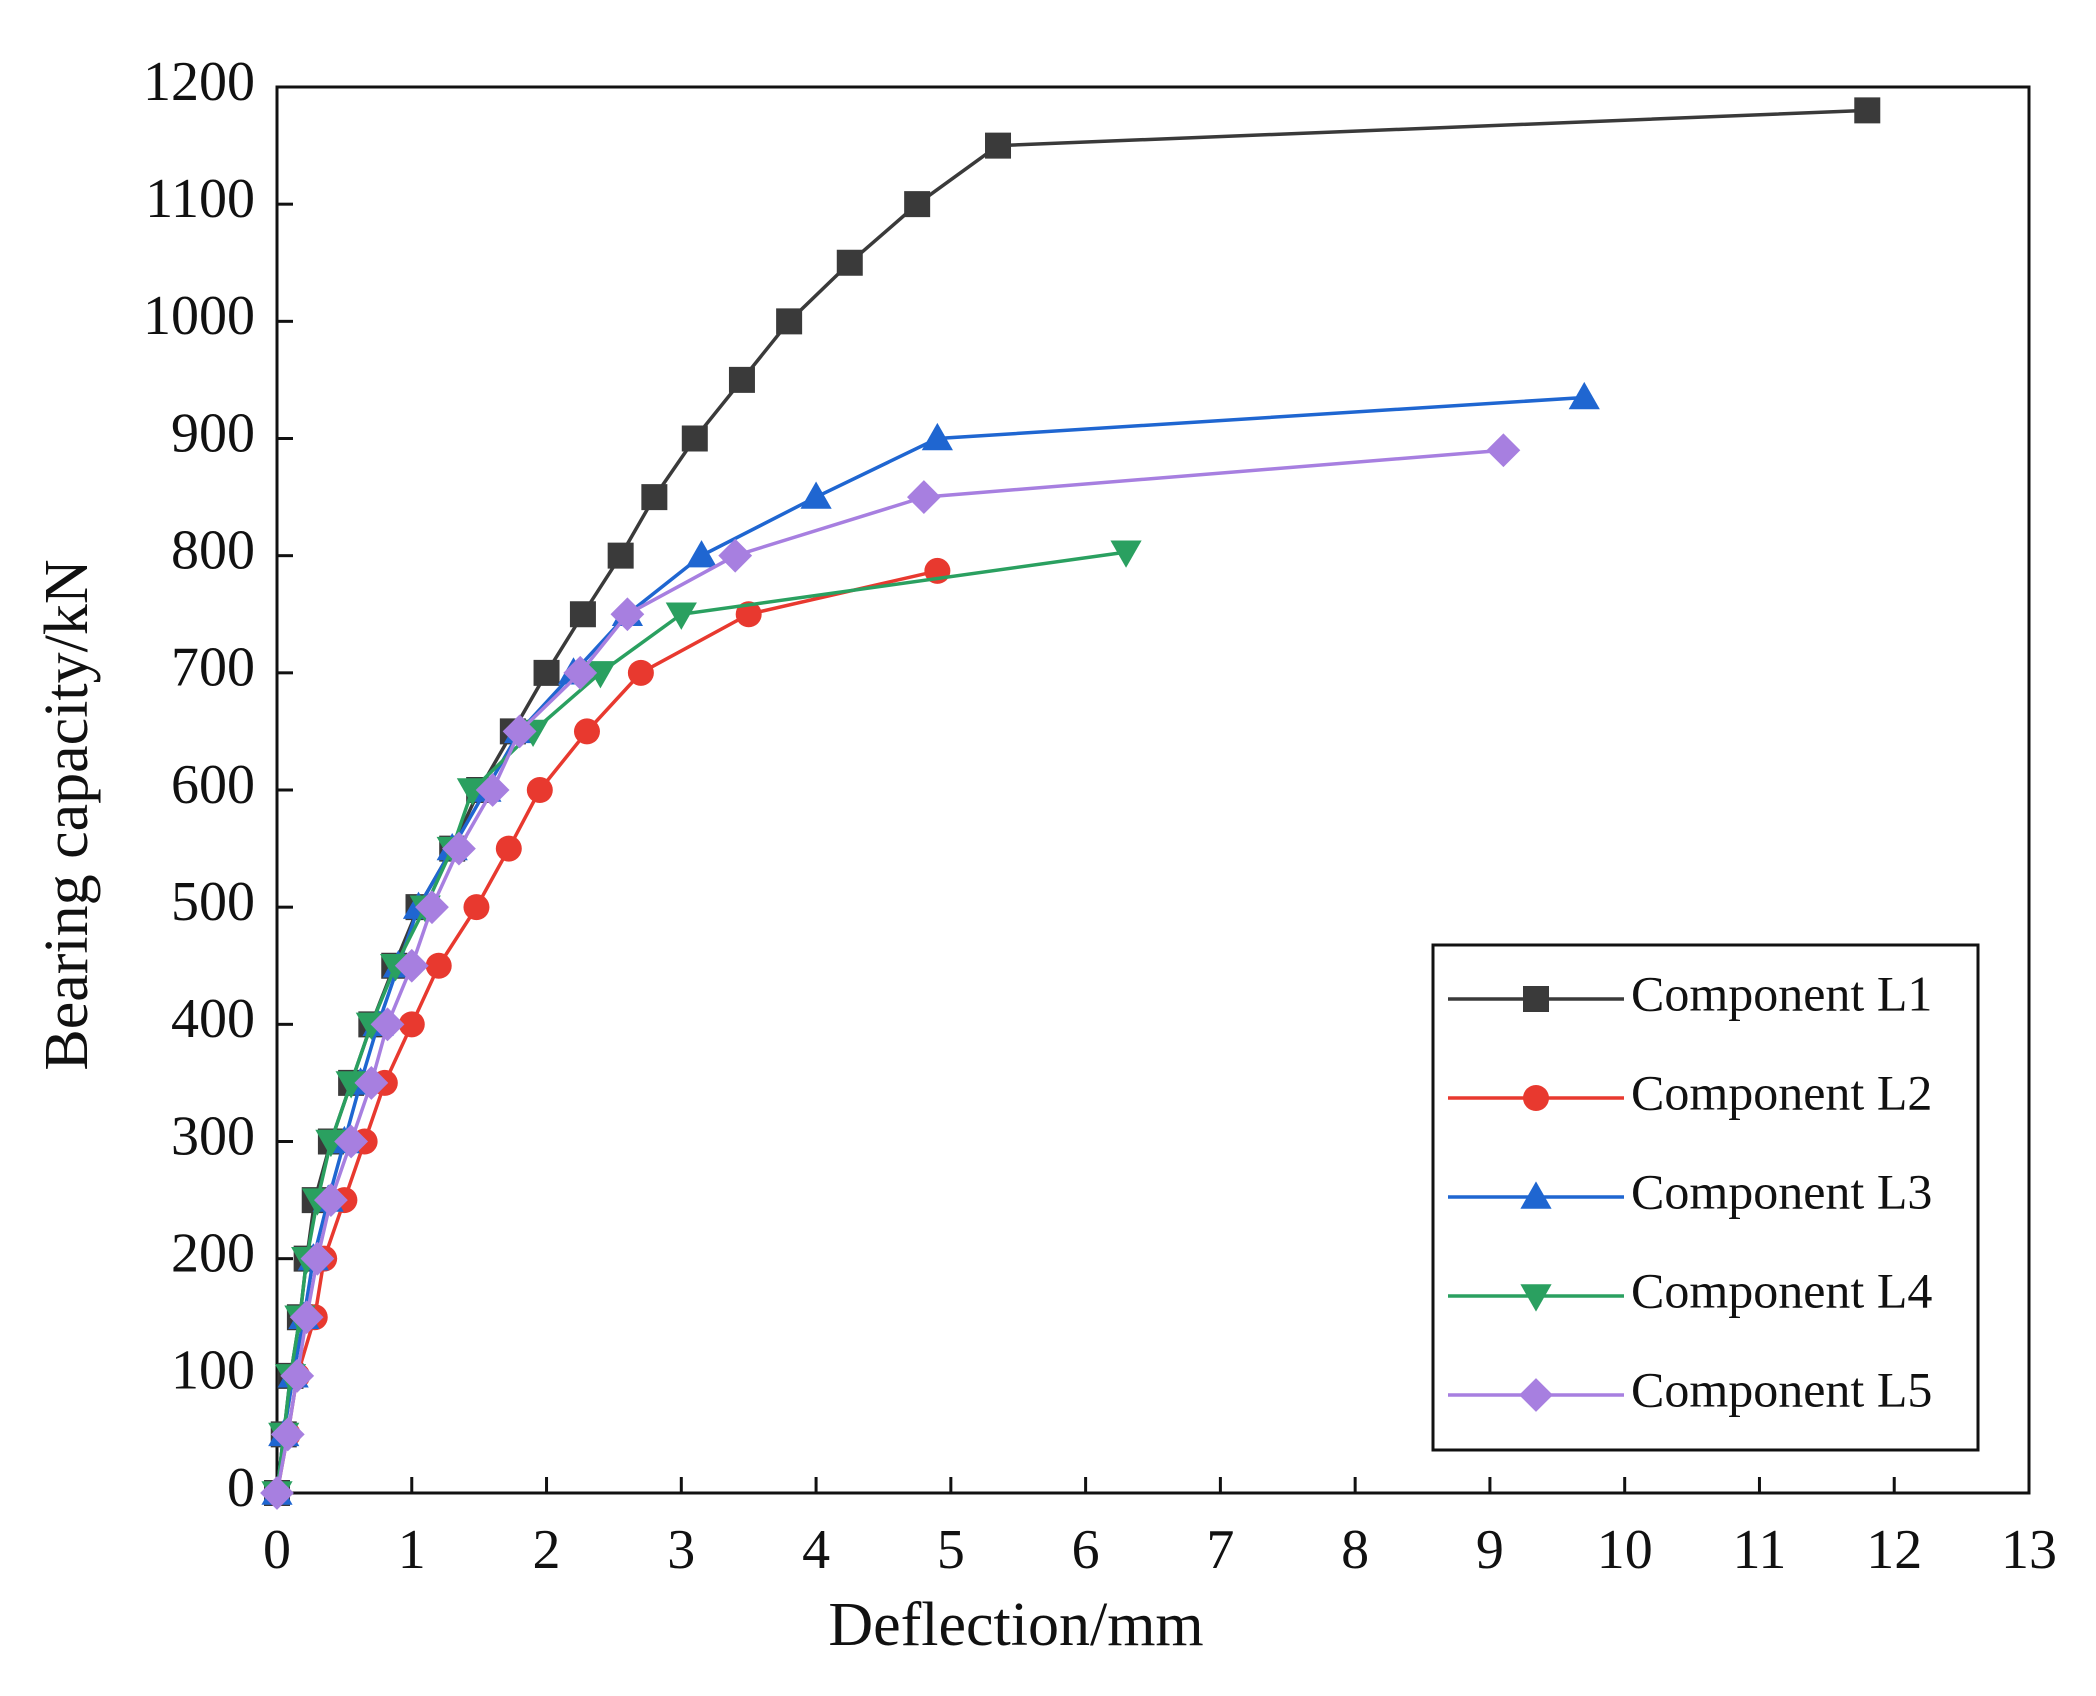 The image size is (2096, 1696). I want to click on x-tick-label: 8, so click(1355, 1550).